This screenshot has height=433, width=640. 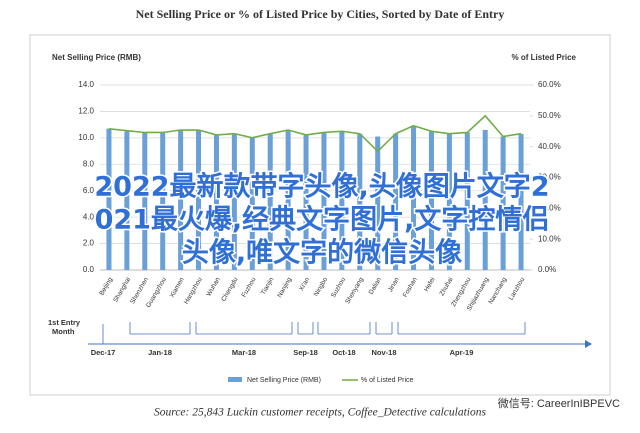 I want to click on timeline-month: Mar-18, so click(x=244, y=352).